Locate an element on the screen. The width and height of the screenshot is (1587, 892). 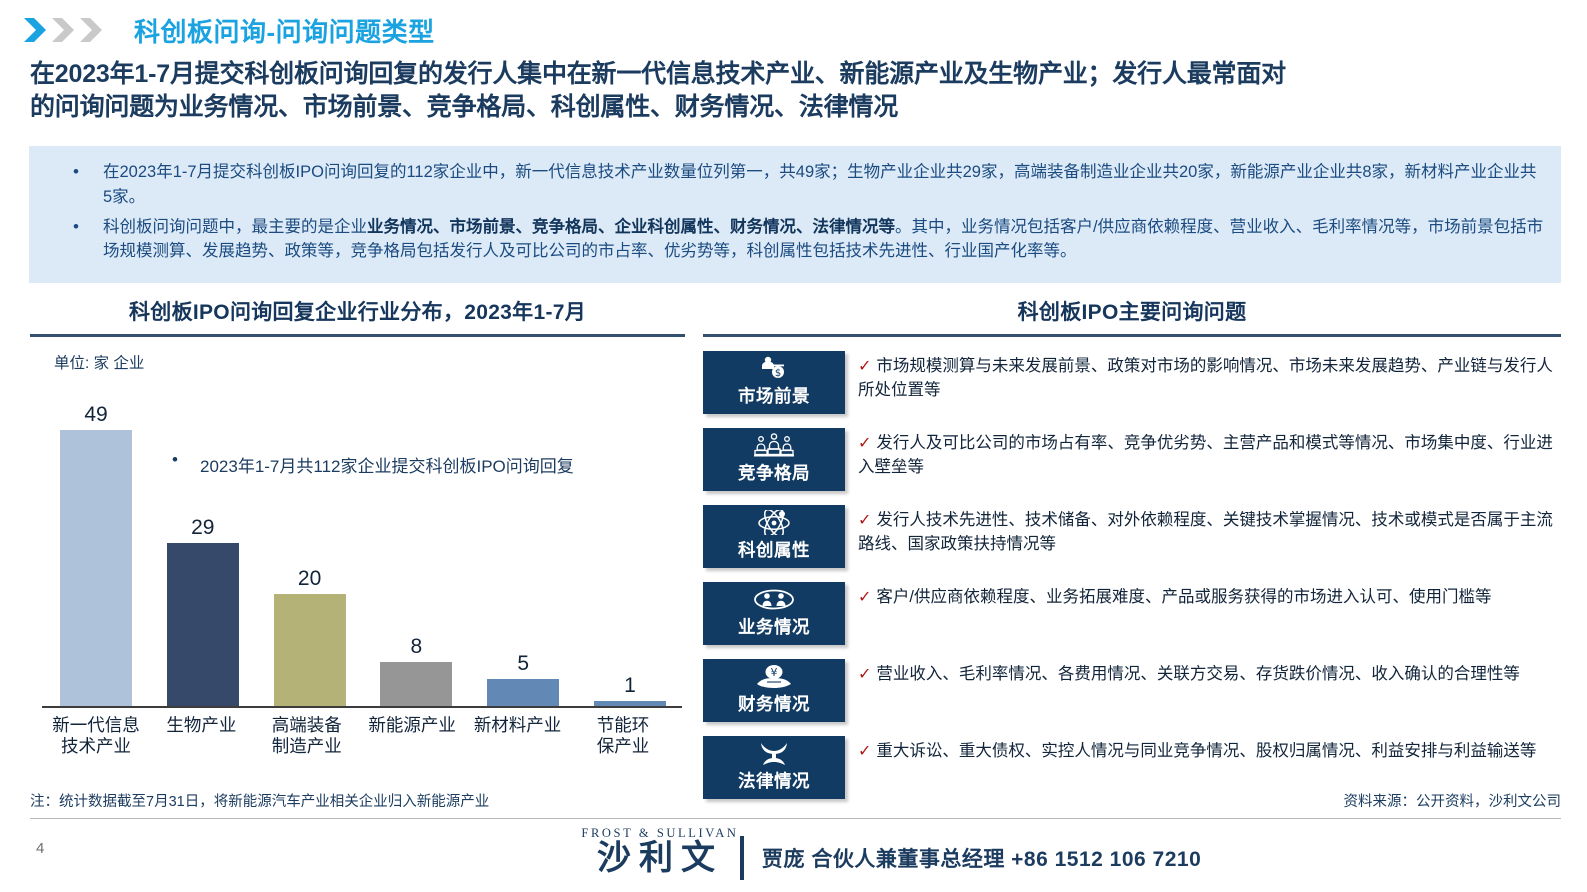
header-title: 科创板问询-问询问题类型 is located at coordinates (284, 31).